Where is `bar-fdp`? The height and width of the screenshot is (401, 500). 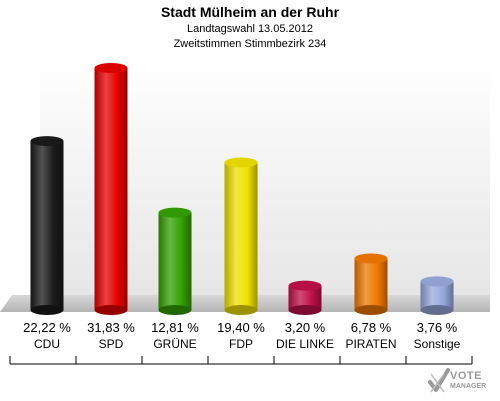
bar-fdp is located at coordinates (241, 236).